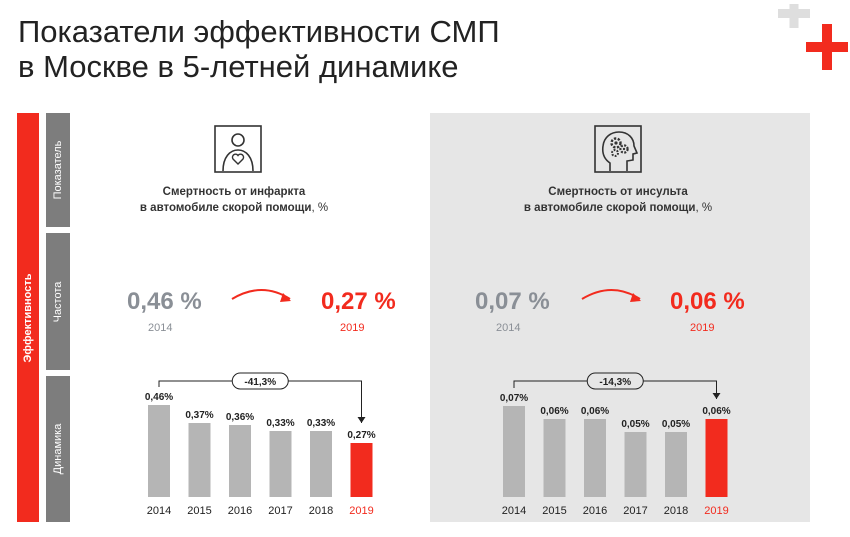 The width and height of the screenshot is (850, 537). I want to click on side-label-indicator: Показатель, so click(58, 170).